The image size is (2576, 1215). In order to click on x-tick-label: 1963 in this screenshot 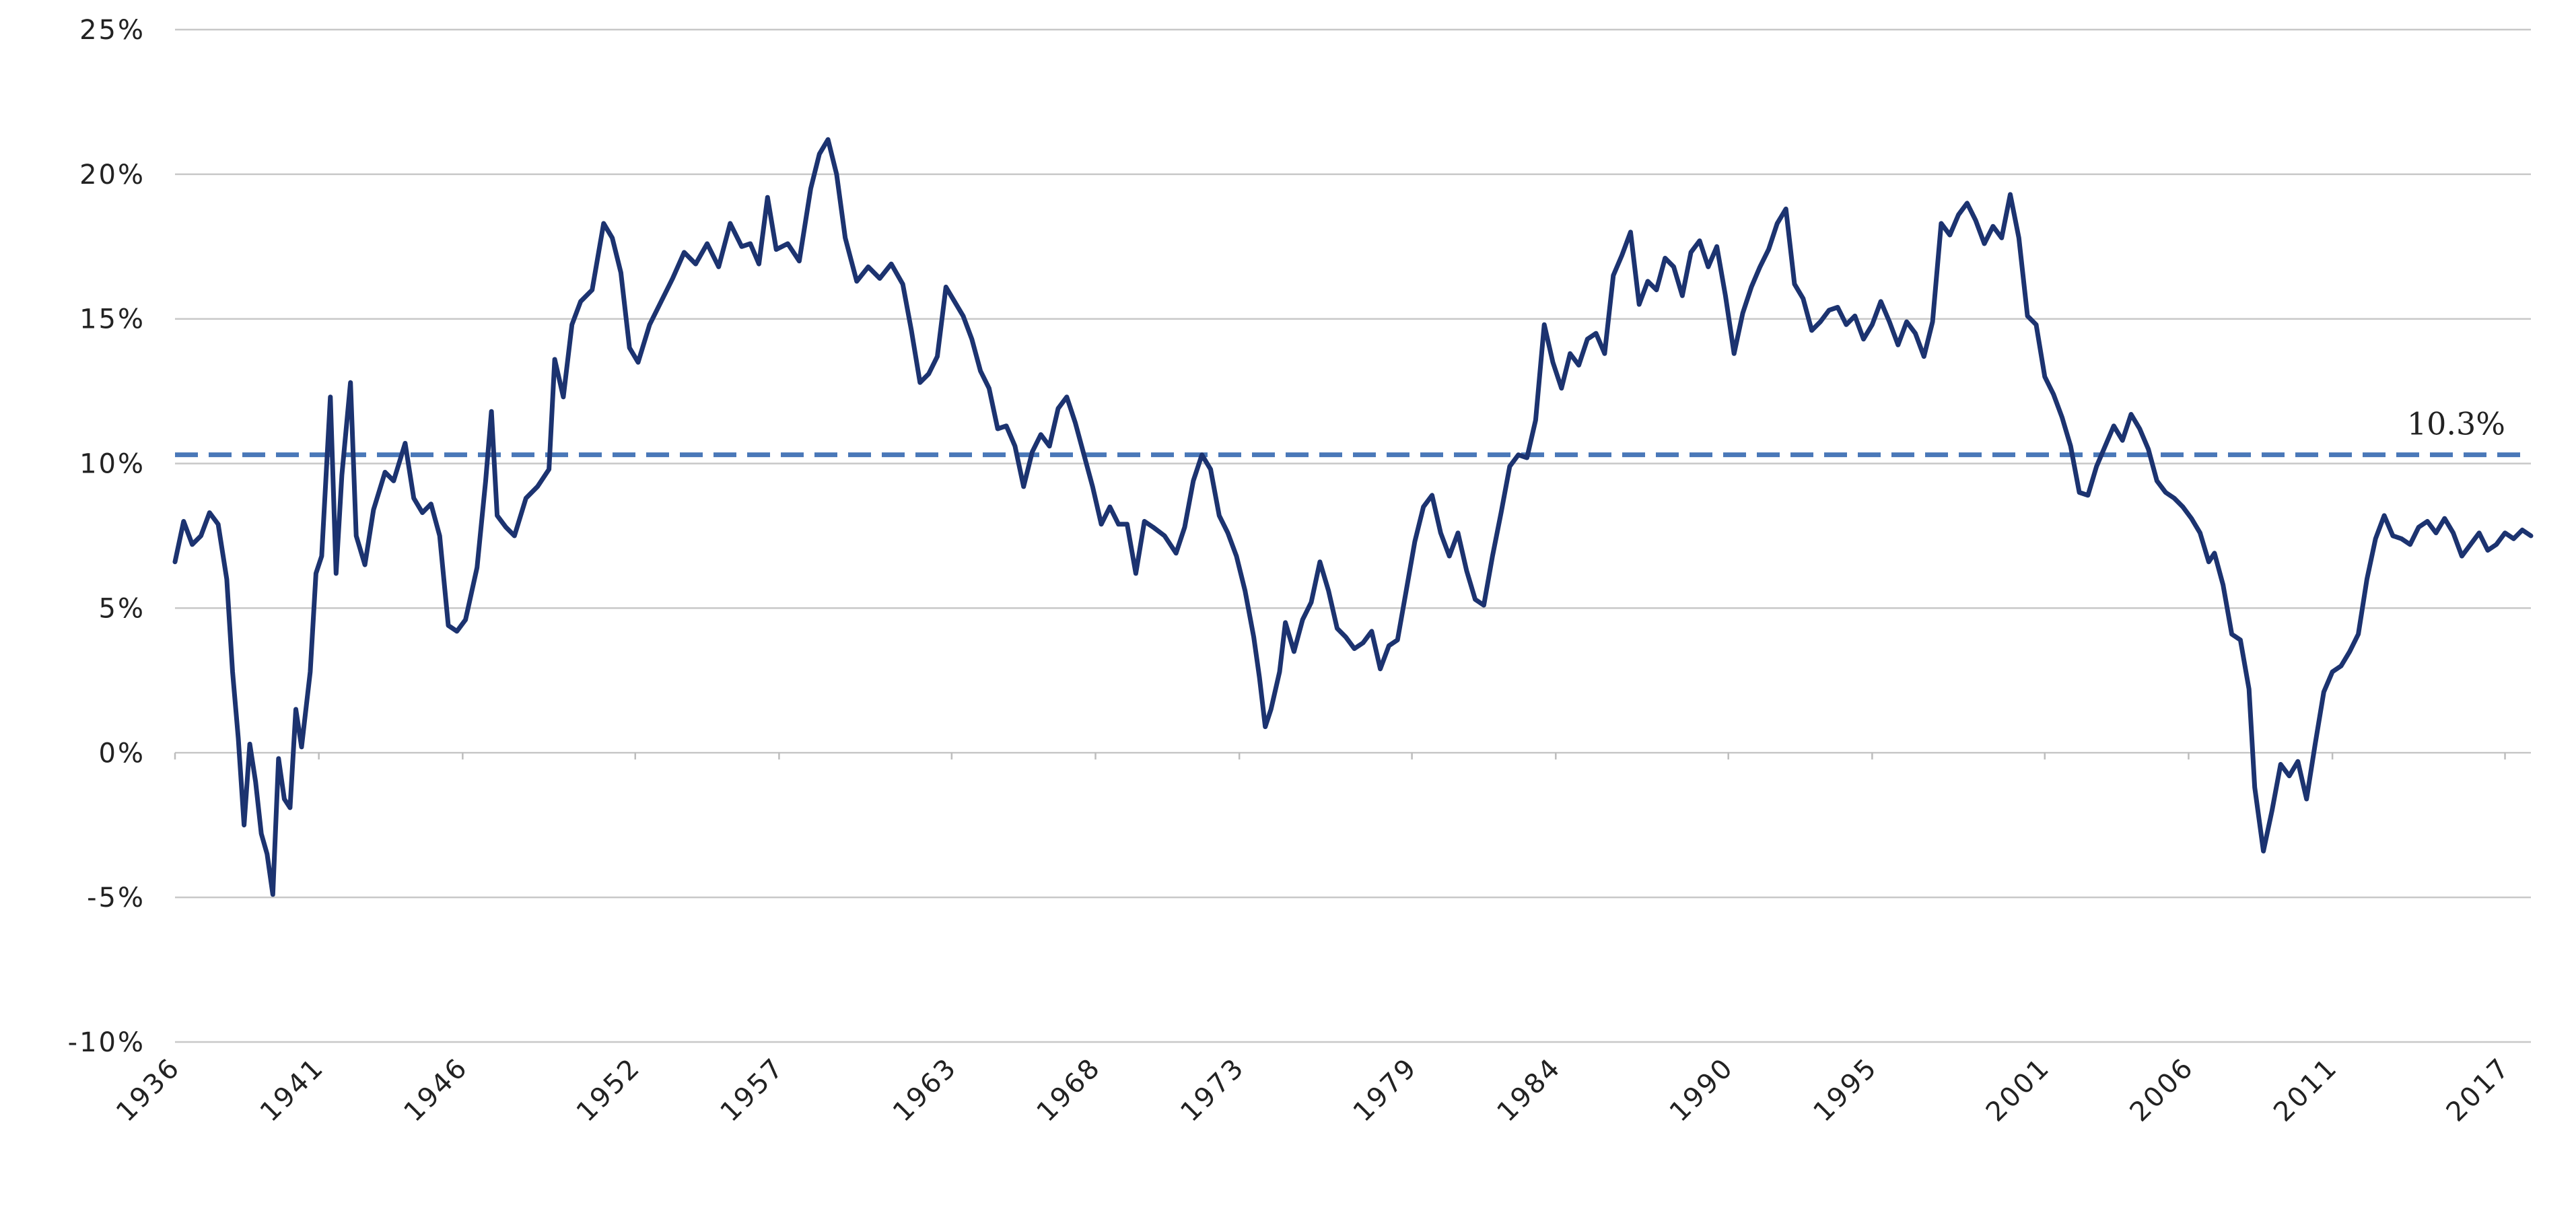, I will do `click(925, 1090)`.